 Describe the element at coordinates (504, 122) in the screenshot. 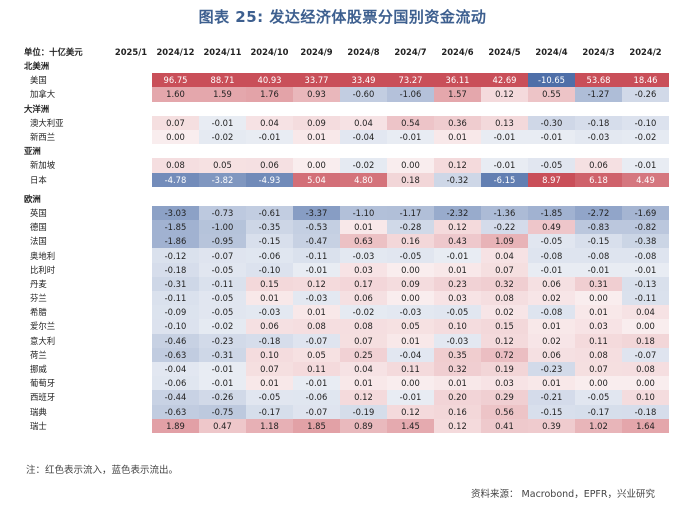

I see `value-cell: 0.13` at that location.